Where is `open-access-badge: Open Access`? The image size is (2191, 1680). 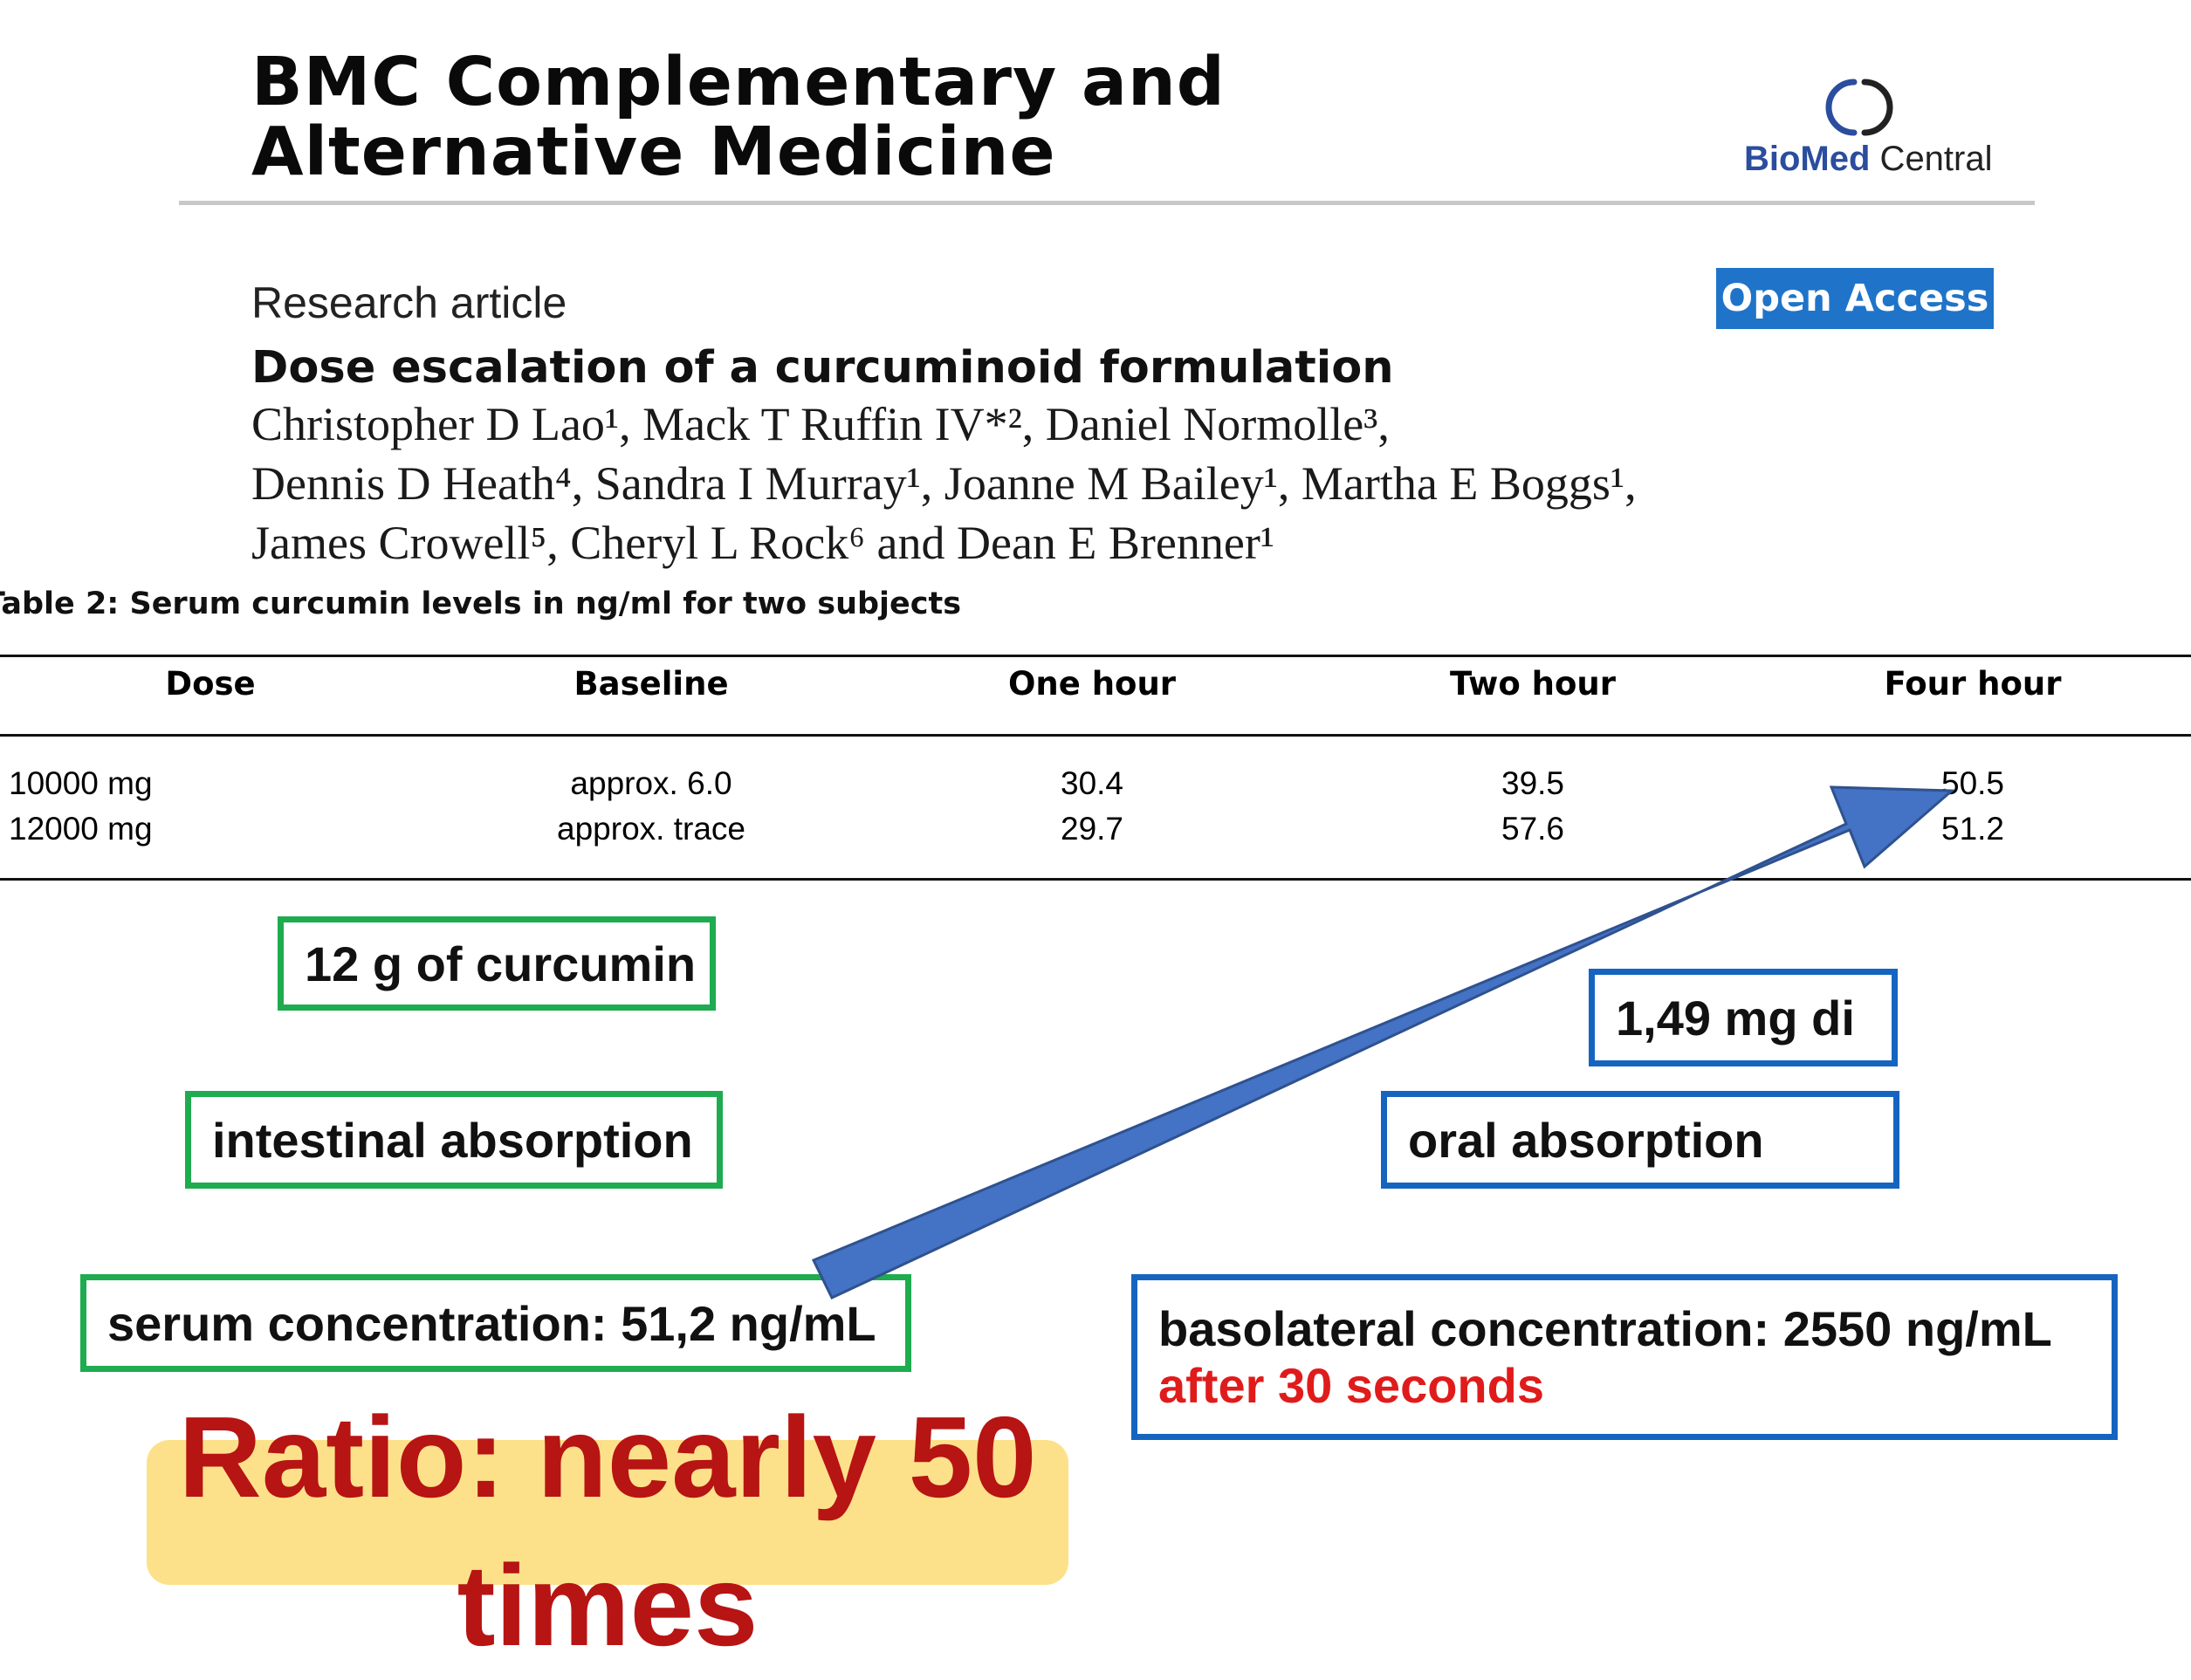
open-access-badge: Open Access is located at coordinates (1855, 298).